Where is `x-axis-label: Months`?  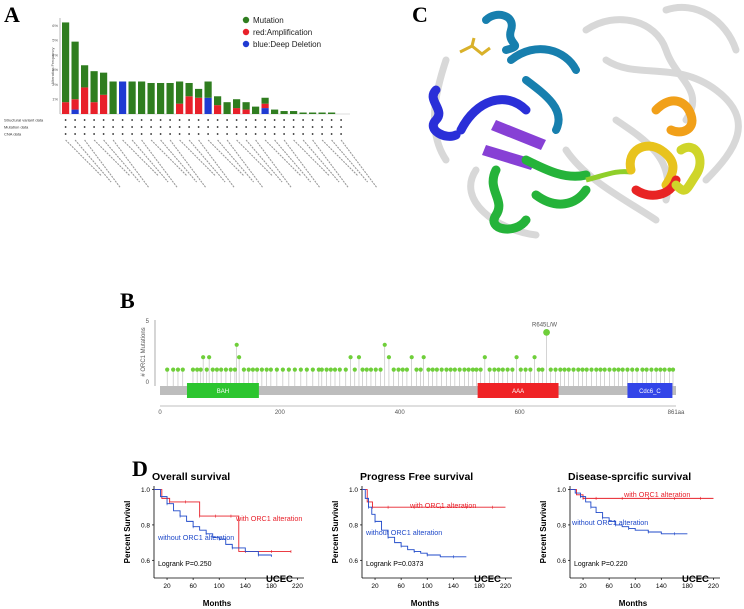
x-axis-label: Months is located at coordinates (217, 603).